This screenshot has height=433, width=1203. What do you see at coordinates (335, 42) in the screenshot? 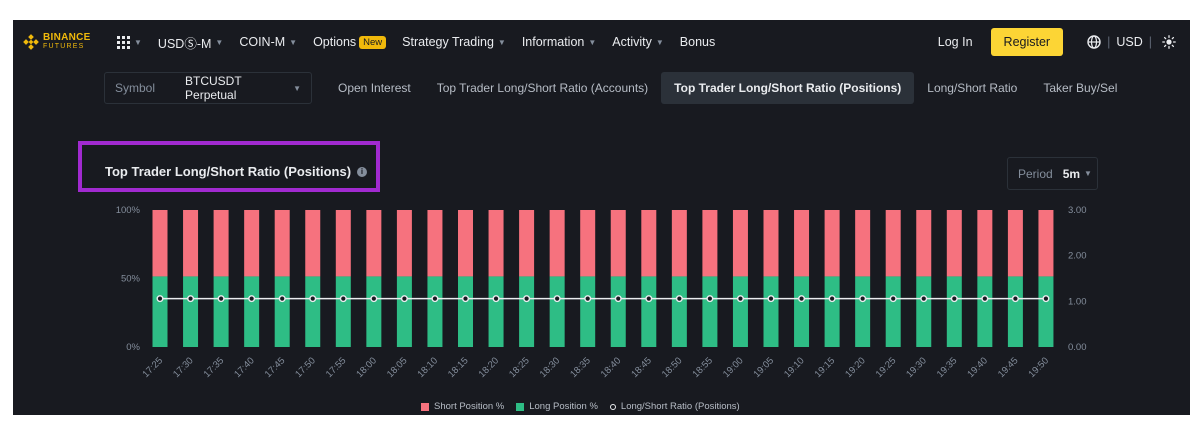
I see `nav-item-label: Options` at bounding box center [335, 42].